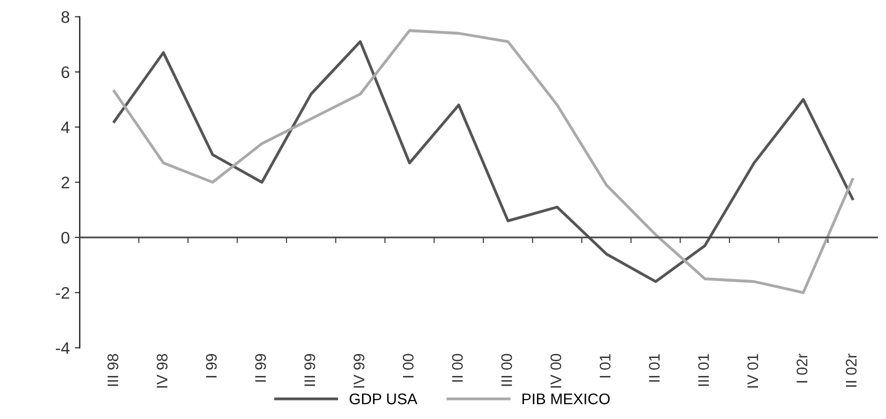  What do you see at coordinates (752, 371) in the screenshot?
I see `x-tick-label: IV 01` at bounding box center [752, 371].